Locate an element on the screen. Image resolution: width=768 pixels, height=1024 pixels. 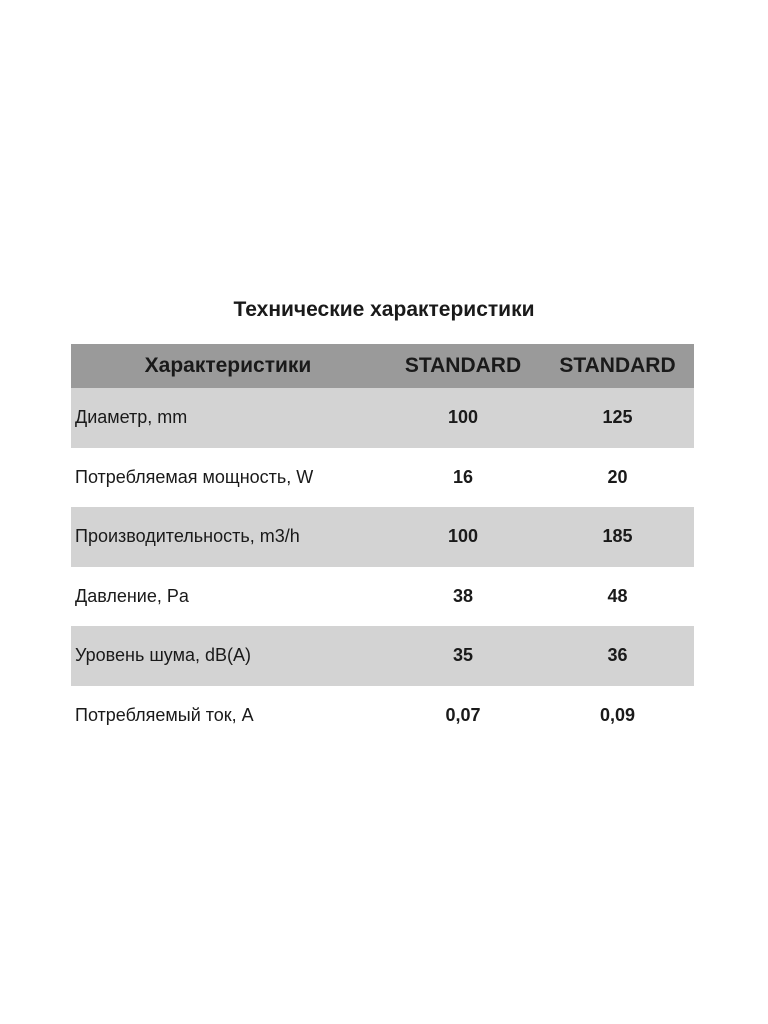
row-value: 38 is located at coordinates (463, 595).